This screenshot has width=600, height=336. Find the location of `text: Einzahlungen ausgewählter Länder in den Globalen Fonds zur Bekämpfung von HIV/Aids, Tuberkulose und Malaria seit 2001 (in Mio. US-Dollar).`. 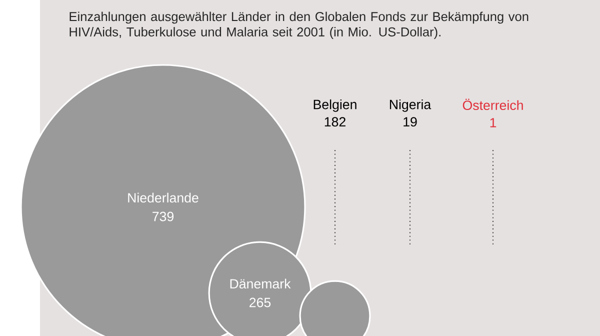

text: Einzahlungen ausgewählter Länder in den Globalen Fonds zur Bekämpfung von HIV/Aids, Tuberkulose und Malaria seit 2001 (in Mio. US-Dollar). is located at coordinates (299, 25).